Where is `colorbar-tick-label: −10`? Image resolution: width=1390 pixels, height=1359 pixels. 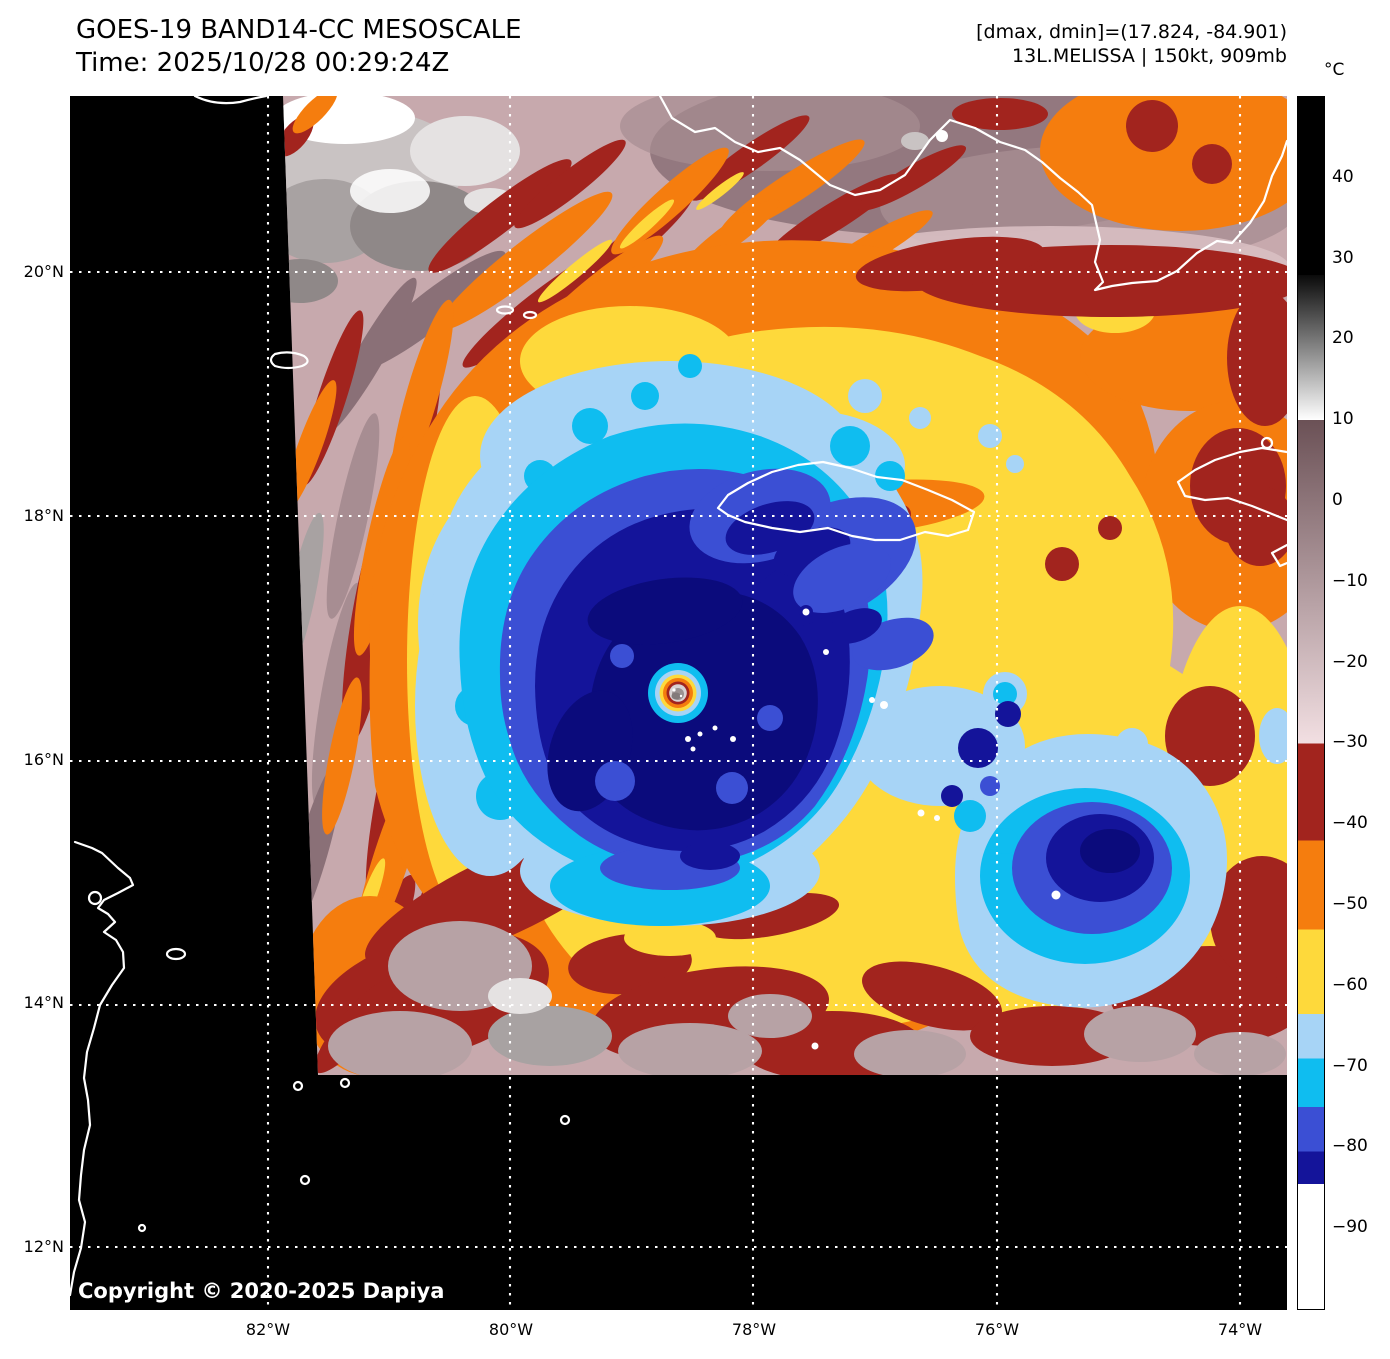 colorbar-tick-label: −10 is located at coordinates (1350, 580).